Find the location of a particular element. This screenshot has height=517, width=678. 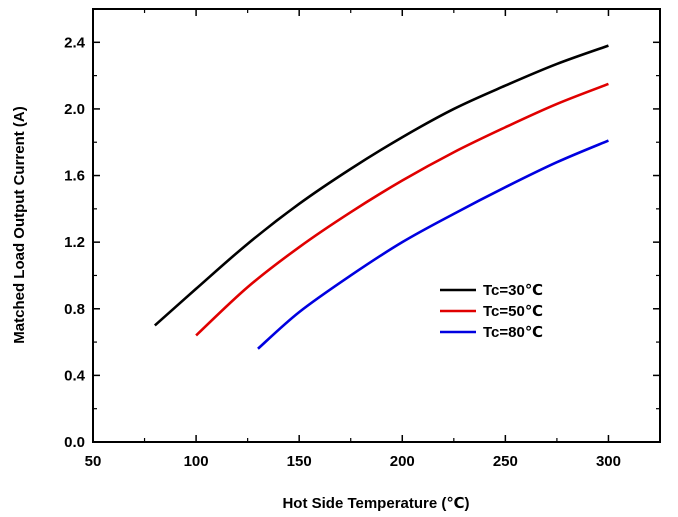

x-axis-label: Hot Side Temperature (℃) is located at coordinates (375, 503).